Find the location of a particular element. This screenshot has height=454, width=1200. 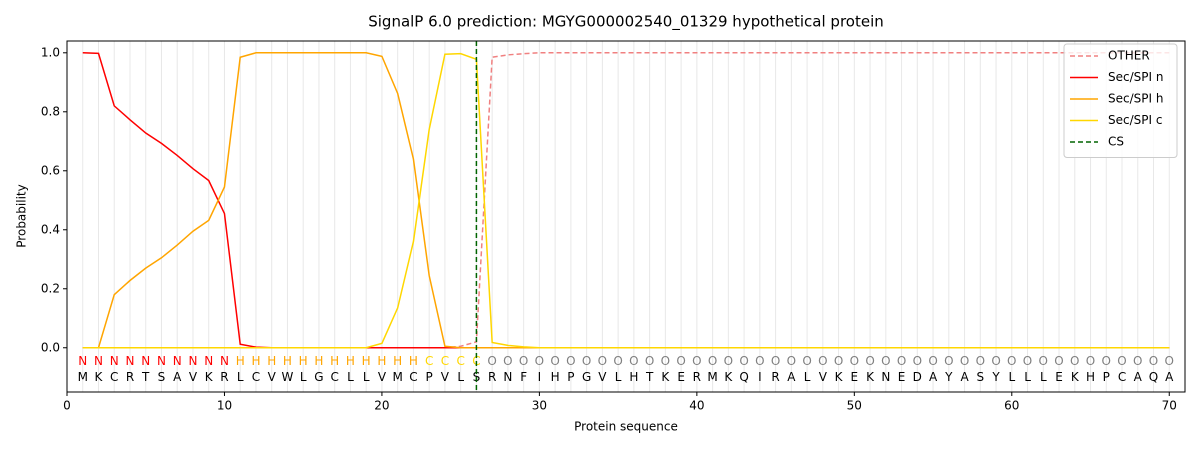

x-tick-label: 20 is located at coordinates (381, 406).